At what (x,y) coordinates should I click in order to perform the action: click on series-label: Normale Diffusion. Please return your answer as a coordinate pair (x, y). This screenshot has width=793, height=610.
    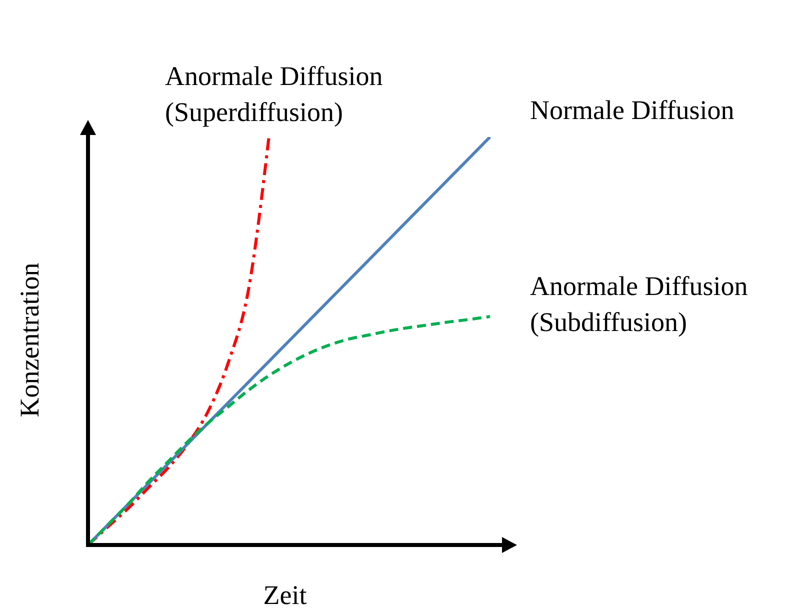
    Looking at the image, I should click on (632, 110).